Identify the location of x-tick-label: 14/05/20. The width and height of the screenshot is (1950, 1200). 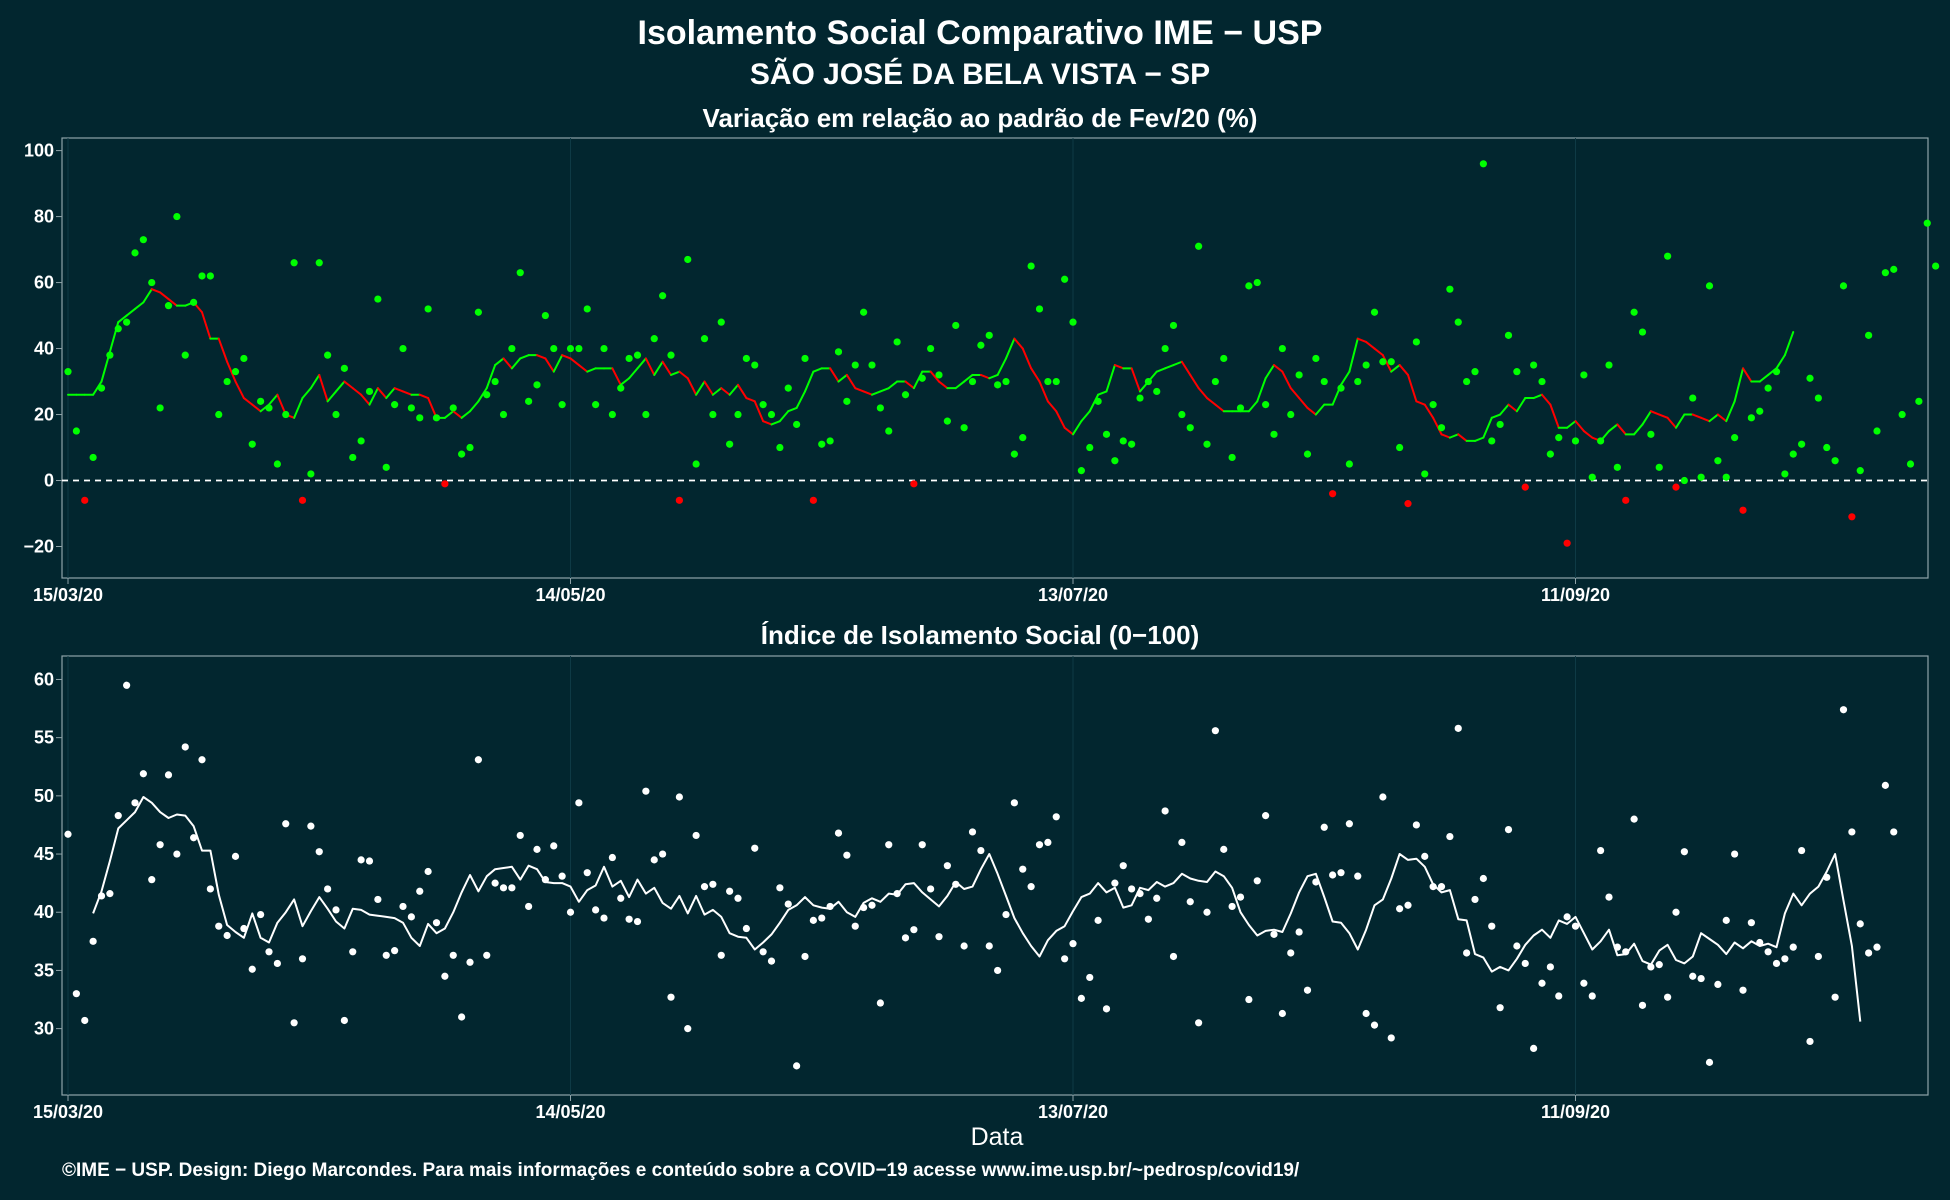
(570, 1112).